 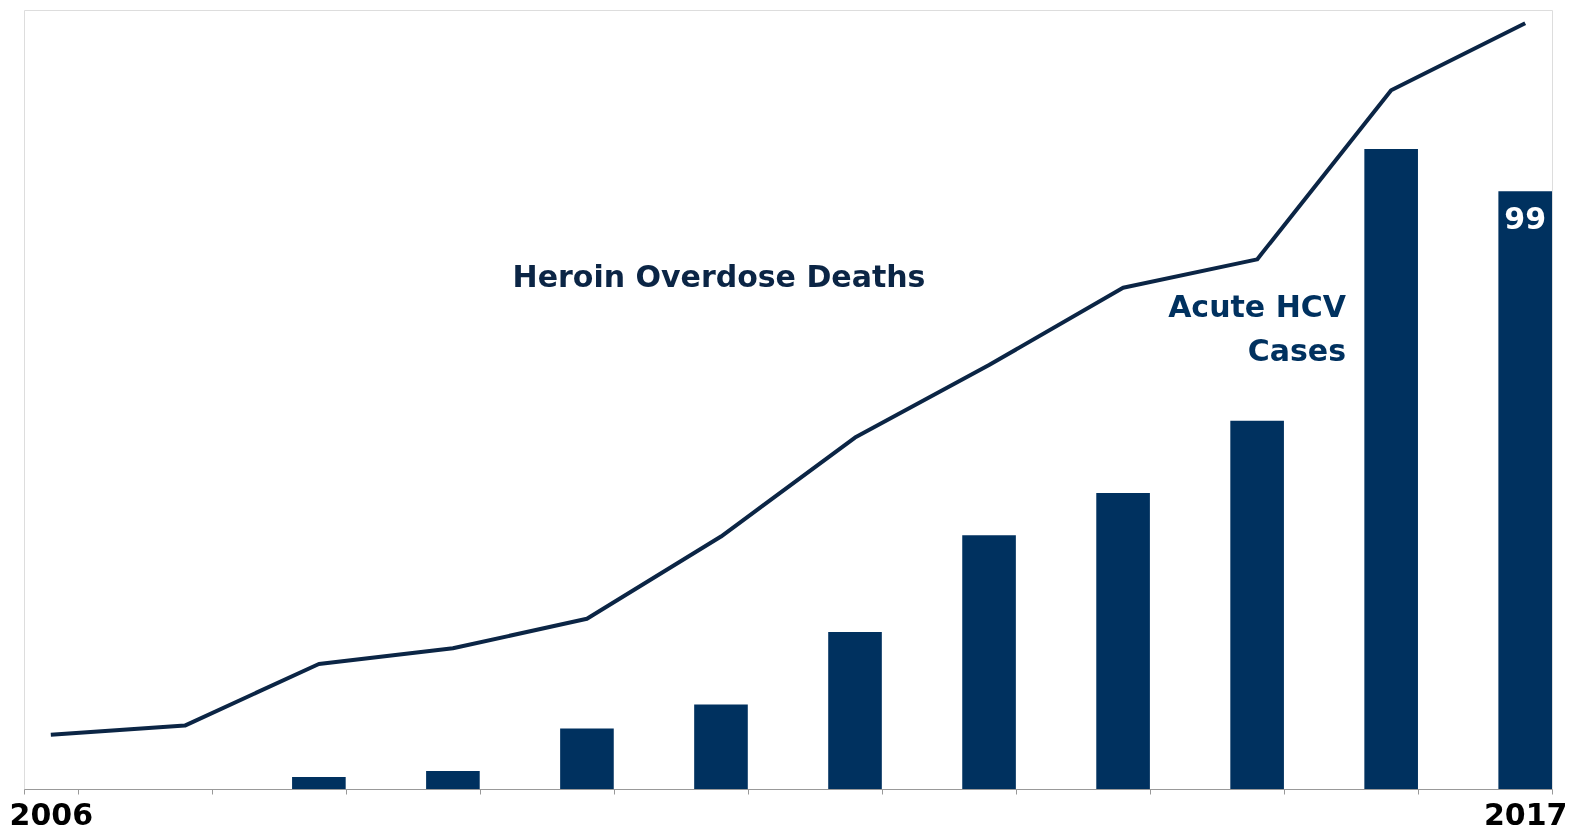 I want to click on text: Heroin Overdose Deaths, so click(x=719, y=276).